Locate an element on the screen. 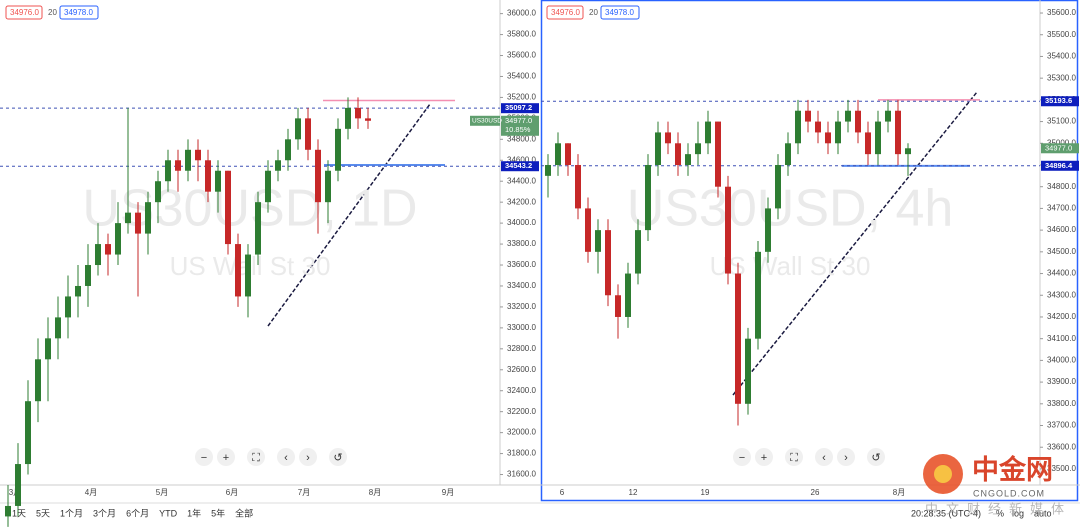 The height and width of the screenshot is (528, 1080). range-button: YTD is located at coordinates (168, 513).